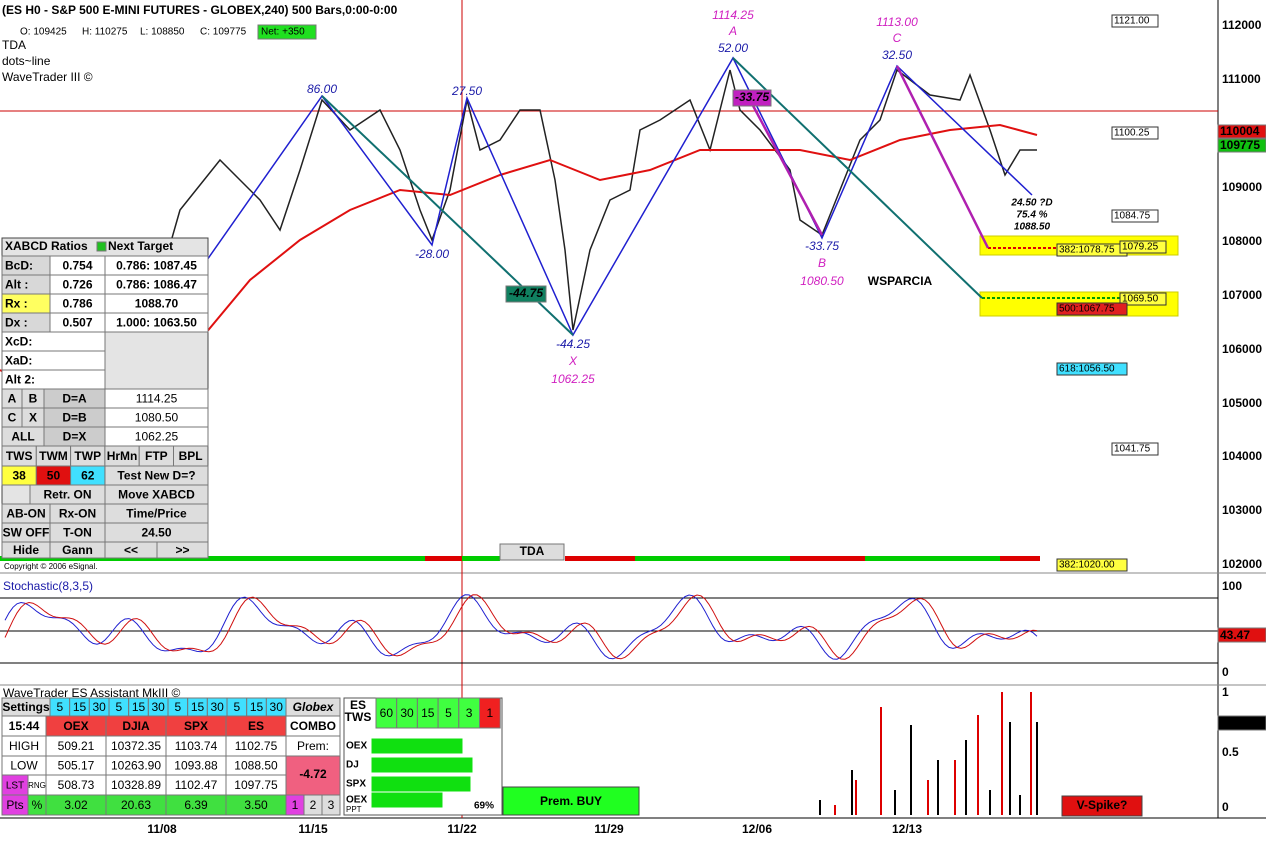  What do you see at coordinates (196, 726) in the screenshot?
I see `label: SPX` at bounding box center [196, 726].